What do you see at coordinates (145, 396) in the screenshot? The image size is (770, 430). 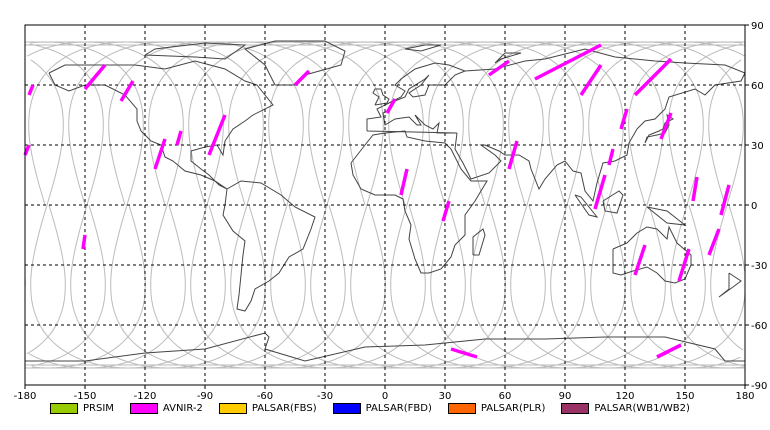 I see `x-tick-label: -120` at bounding box center [145, 396].